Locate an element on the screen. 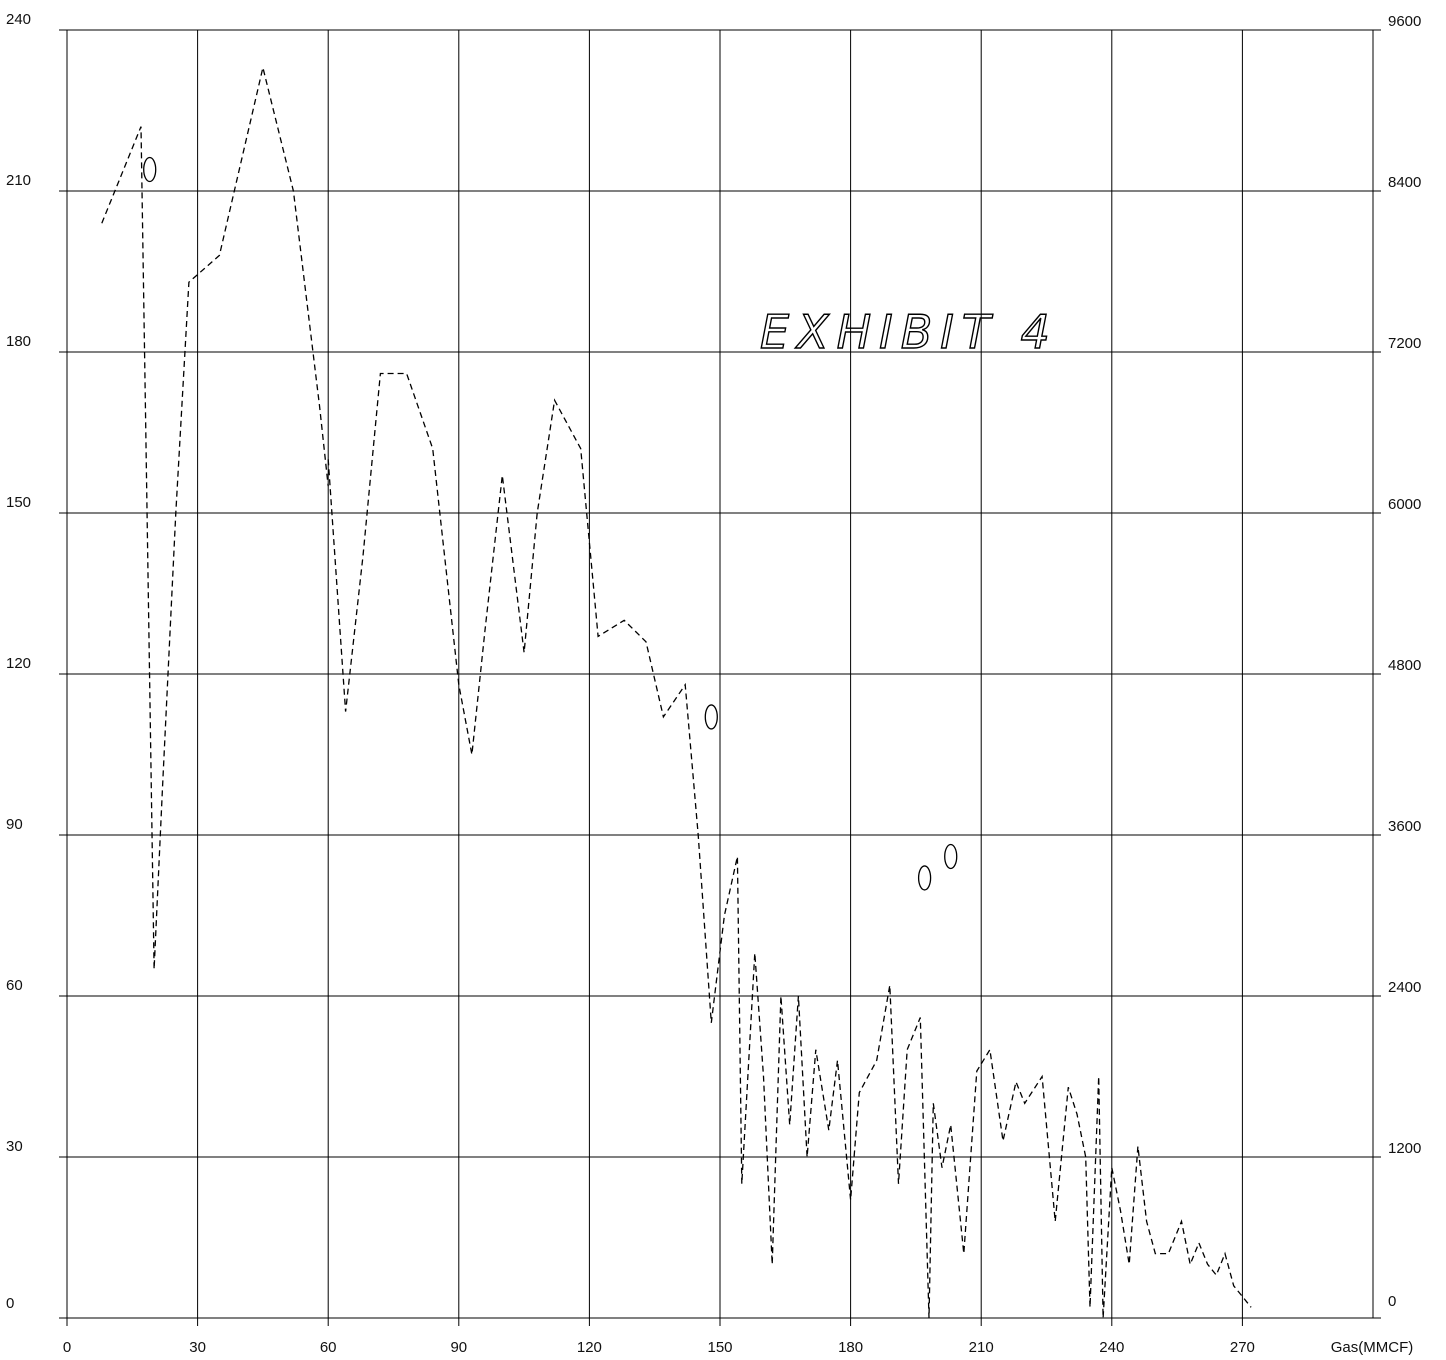 Image resolution: width=1446 pixels, height=1360 pixels. x-tick-label: 240 is located at coordinates (1111, 1347).